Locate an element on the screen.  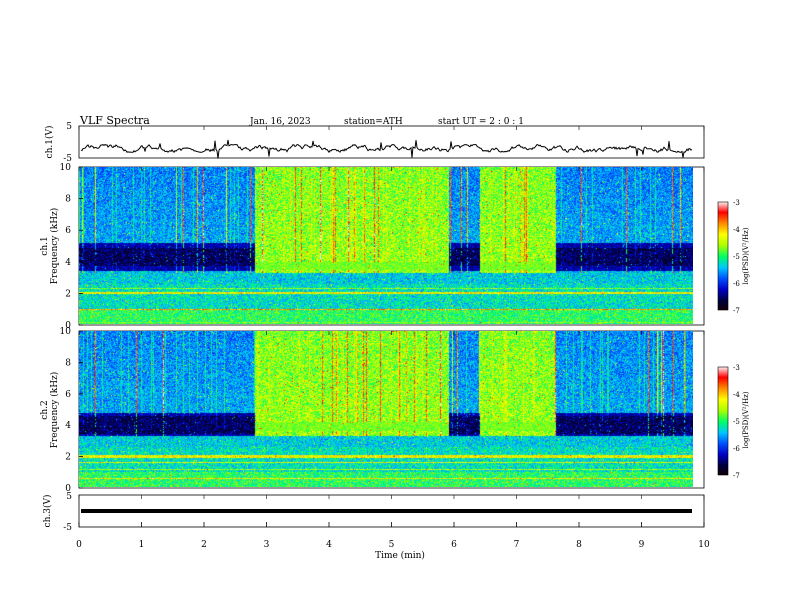
ch2-spectrogram-ylabel-frequency: Frequency (kHz) is located at coordinates (54, 410).